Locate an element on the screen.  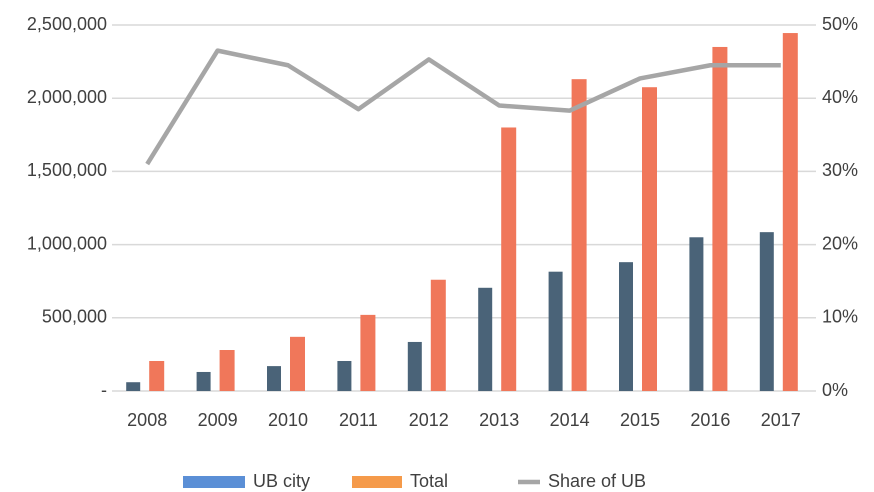
y2-tick-label: 10% is located at coordinates (840, 317).